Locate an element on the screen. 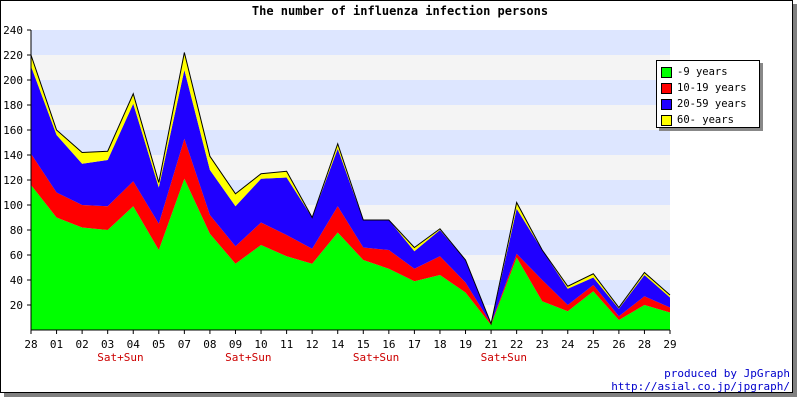  x-tick-label: 11 is located at coordinates (286, 344).